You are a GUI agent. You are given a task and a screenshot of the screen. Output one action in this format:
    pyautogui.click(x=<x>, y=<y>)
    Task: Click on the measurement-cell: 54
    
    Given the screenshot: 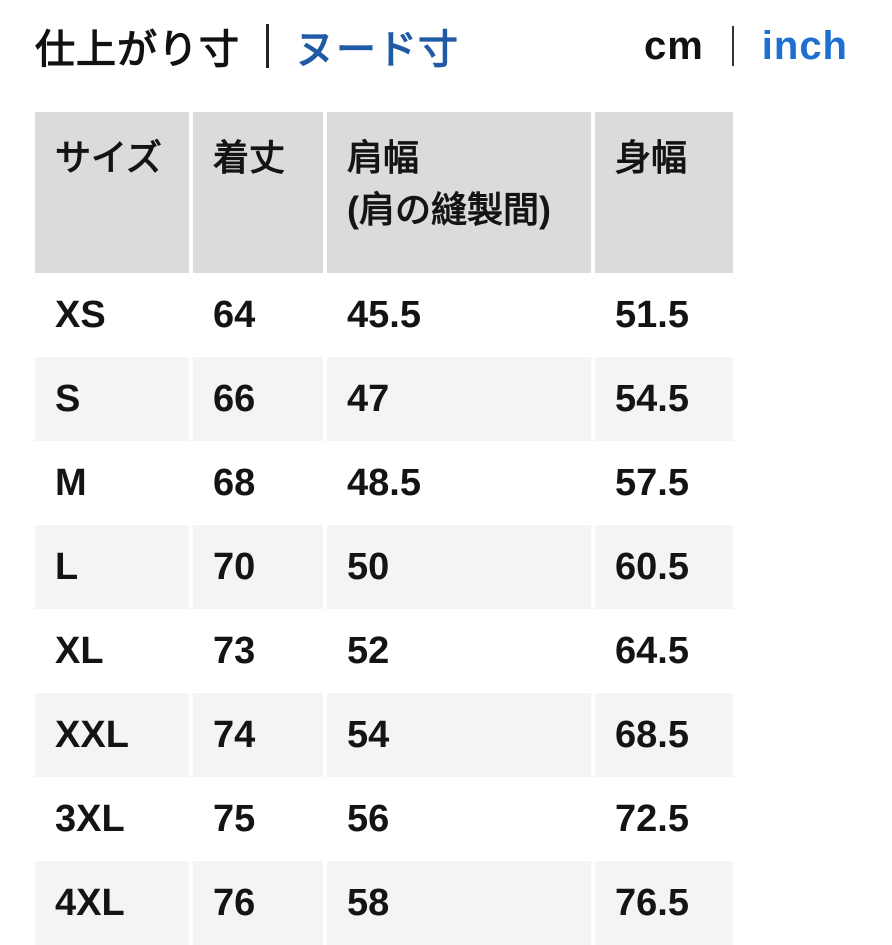 What is the action you would take?
    pyautogui.click(x=459, y=735)
    